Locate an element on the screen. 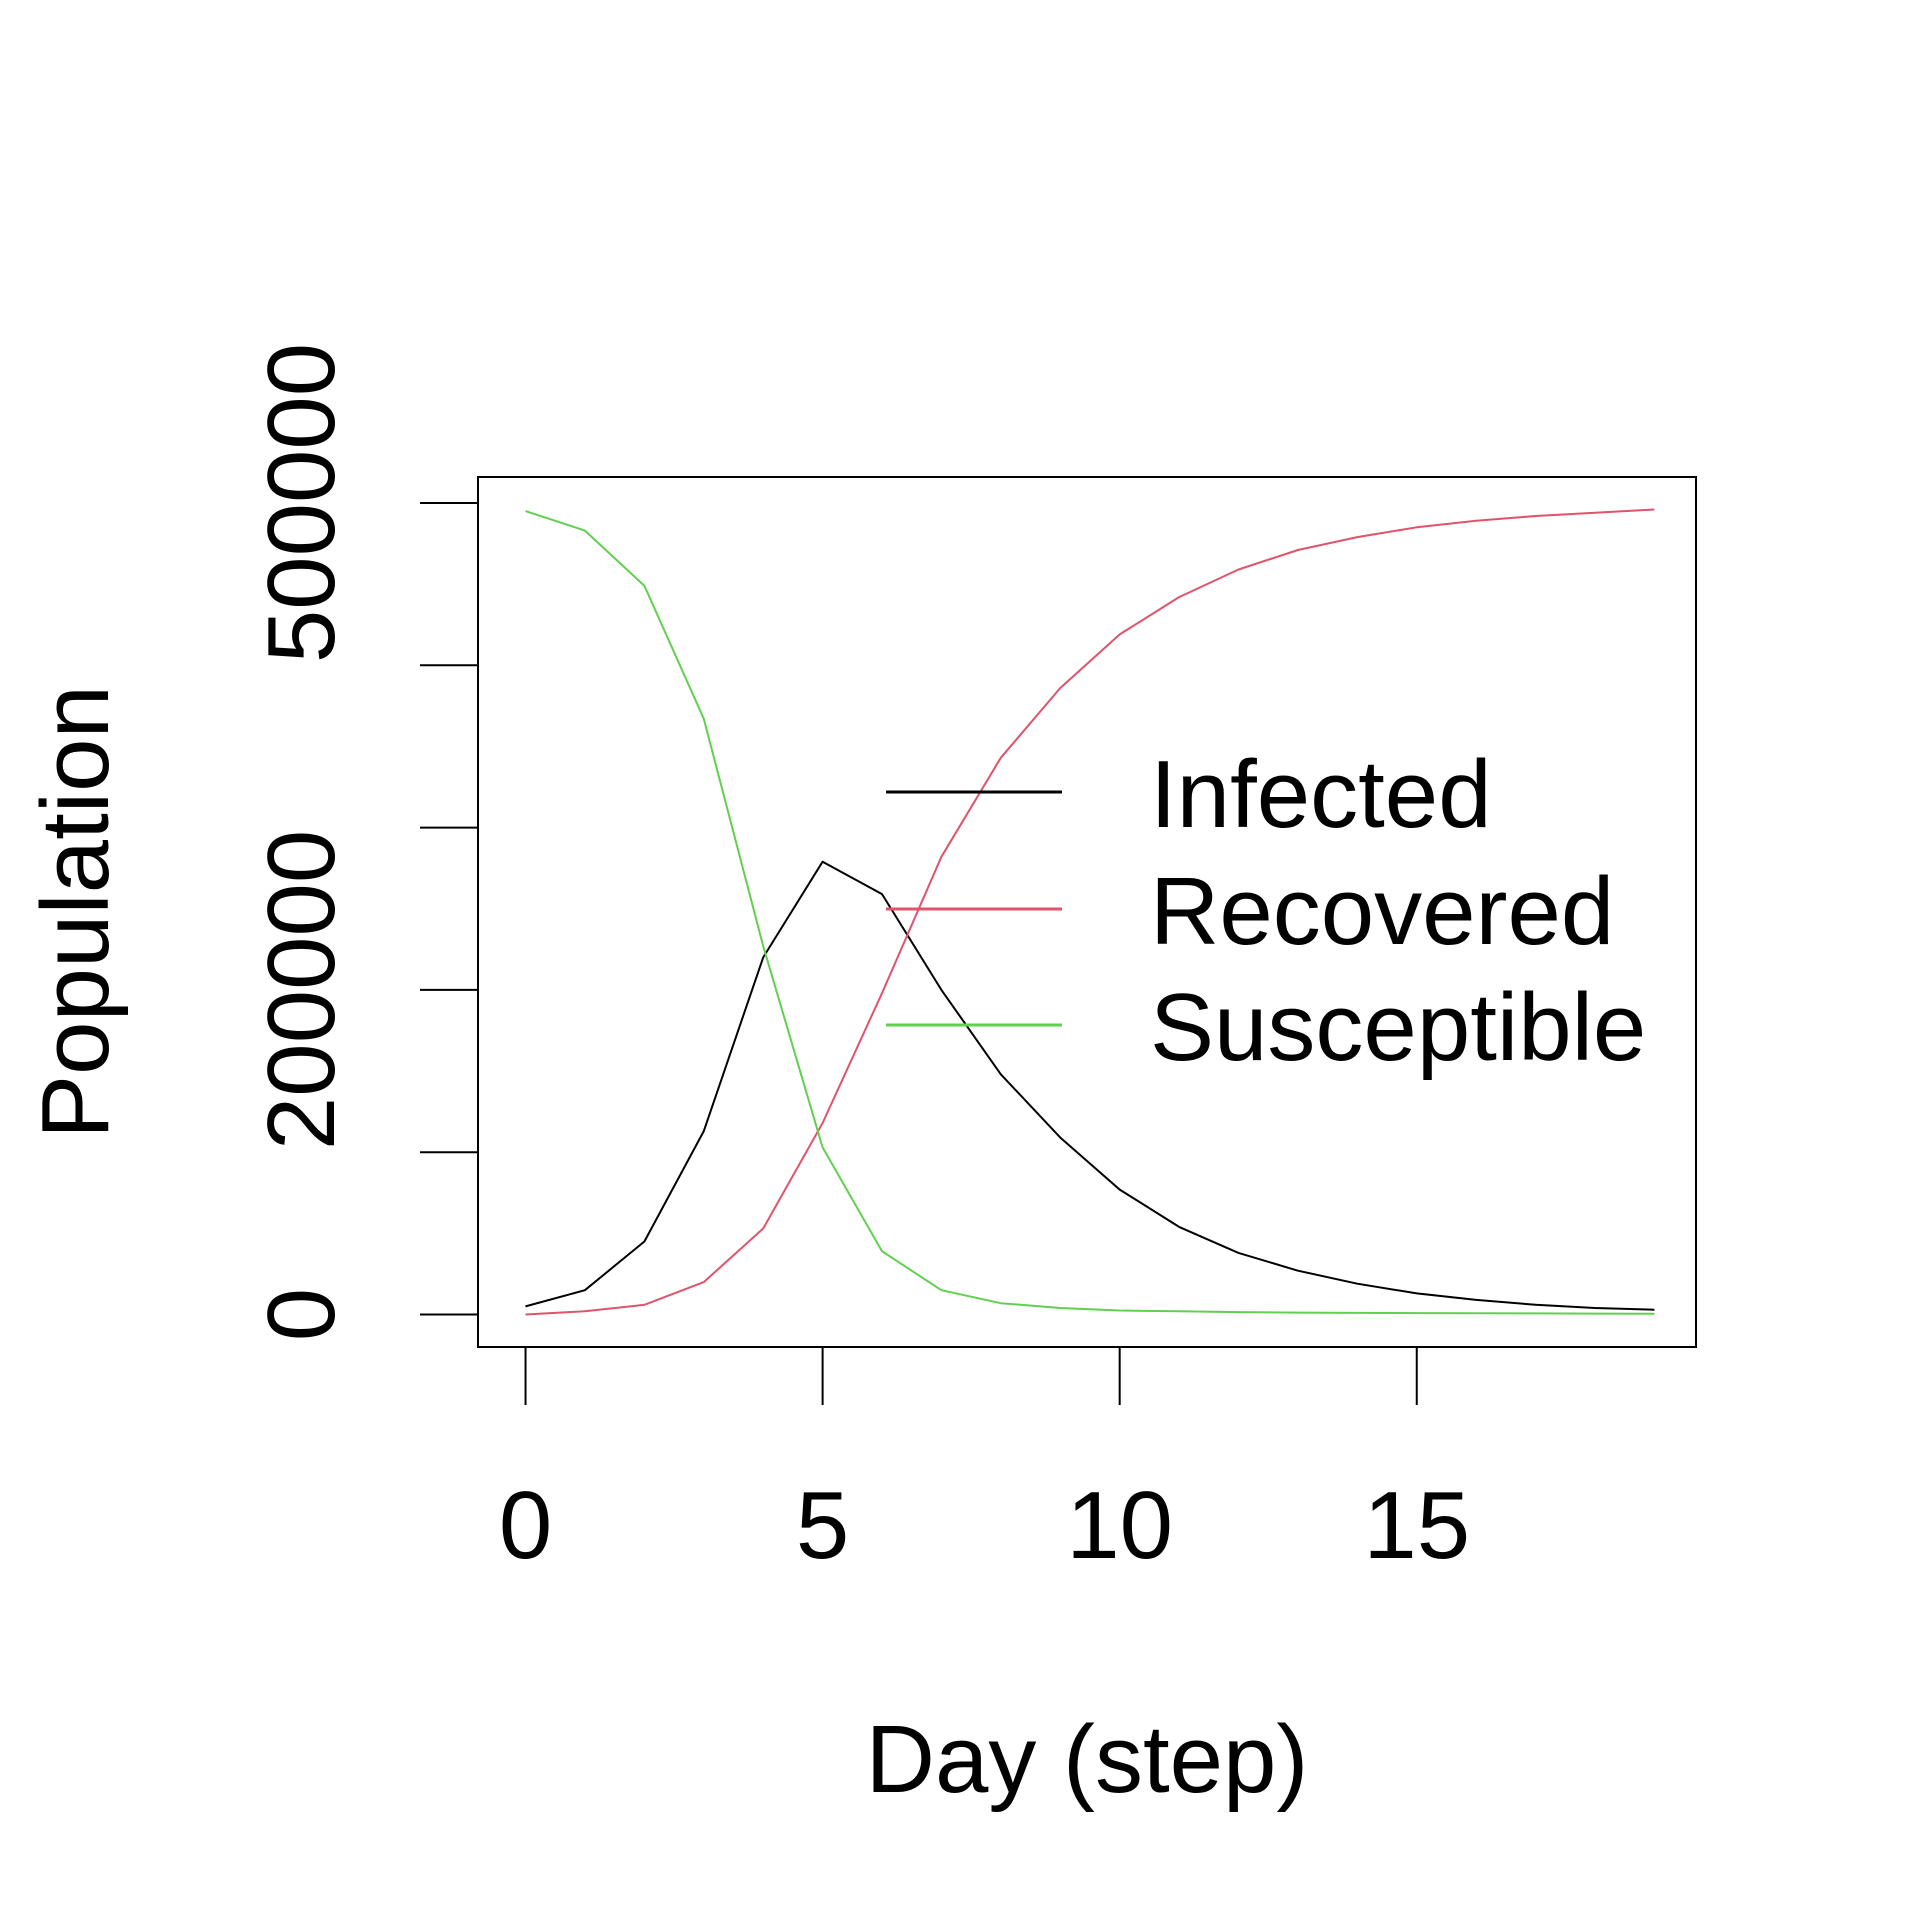 Image resolution: width=1920 pixels, height=1920 pixels. legend-label-susceptible: Susceptible is located at coordinates (1398, 1027).